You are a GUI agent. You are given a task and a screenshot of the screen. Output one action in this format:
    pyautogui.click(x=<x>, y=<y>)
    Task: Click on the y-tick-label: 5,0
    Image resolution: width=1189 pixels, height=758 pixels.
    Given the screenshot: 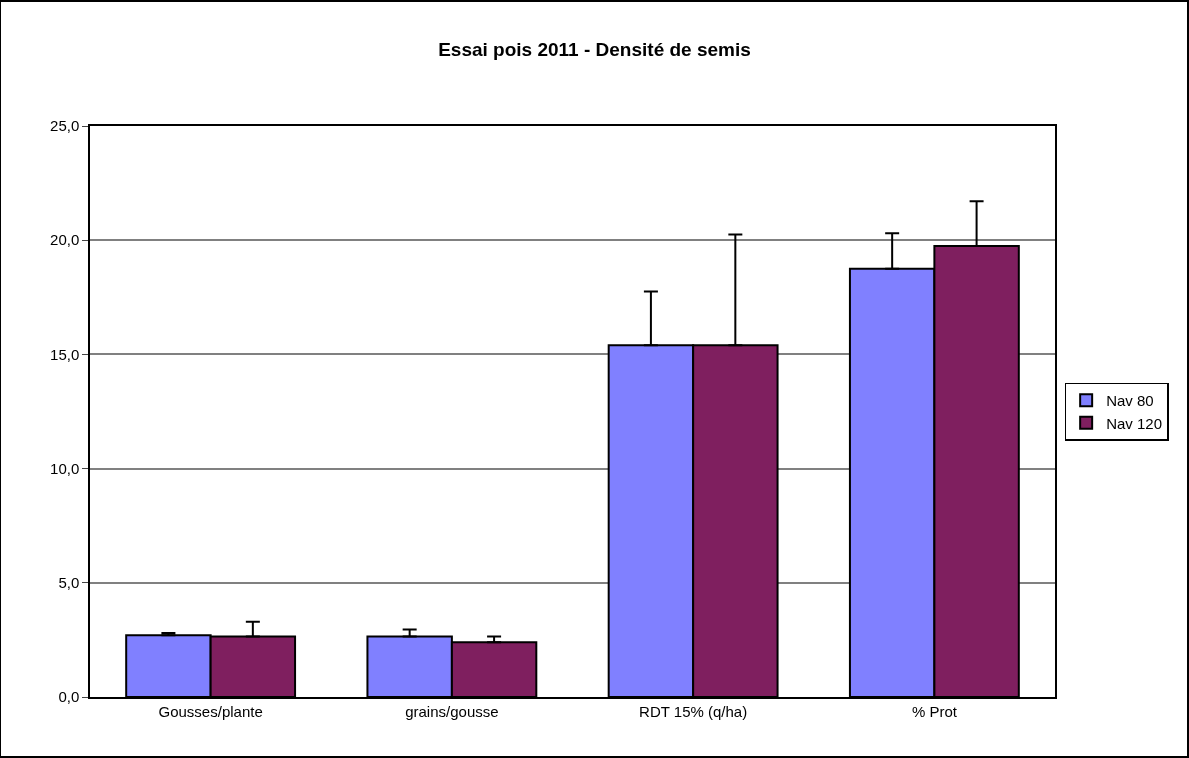 What is the action you would take?
    pyautogui.click(x=69, y=583)
    